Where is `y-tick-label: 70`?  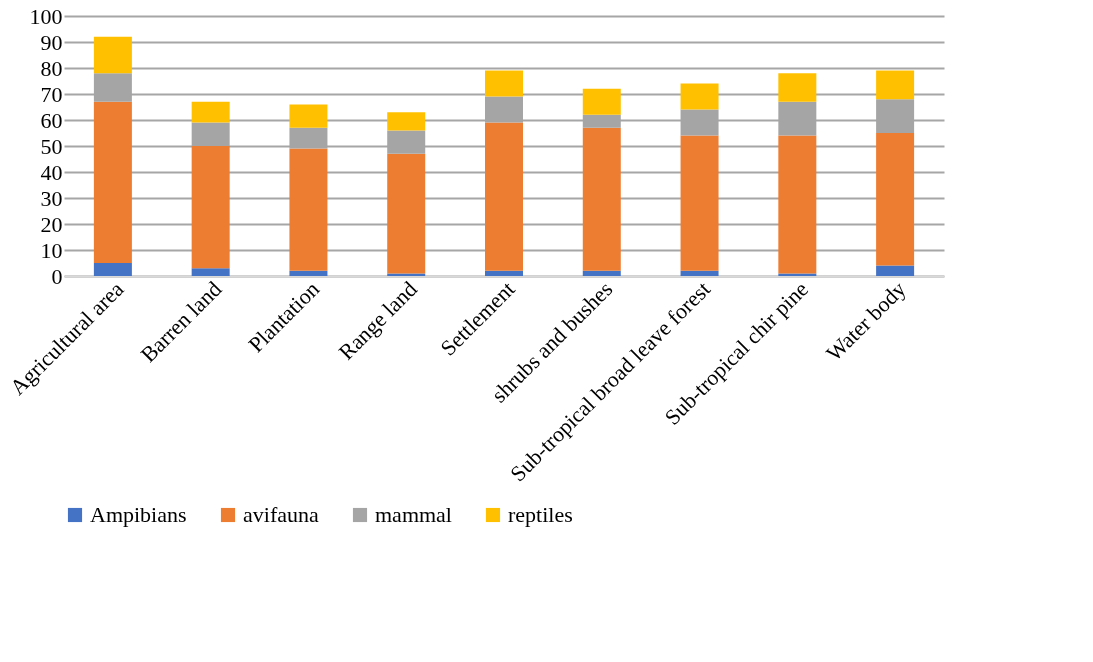
y-tick-label: 70 is located at coordinates (51, 94).